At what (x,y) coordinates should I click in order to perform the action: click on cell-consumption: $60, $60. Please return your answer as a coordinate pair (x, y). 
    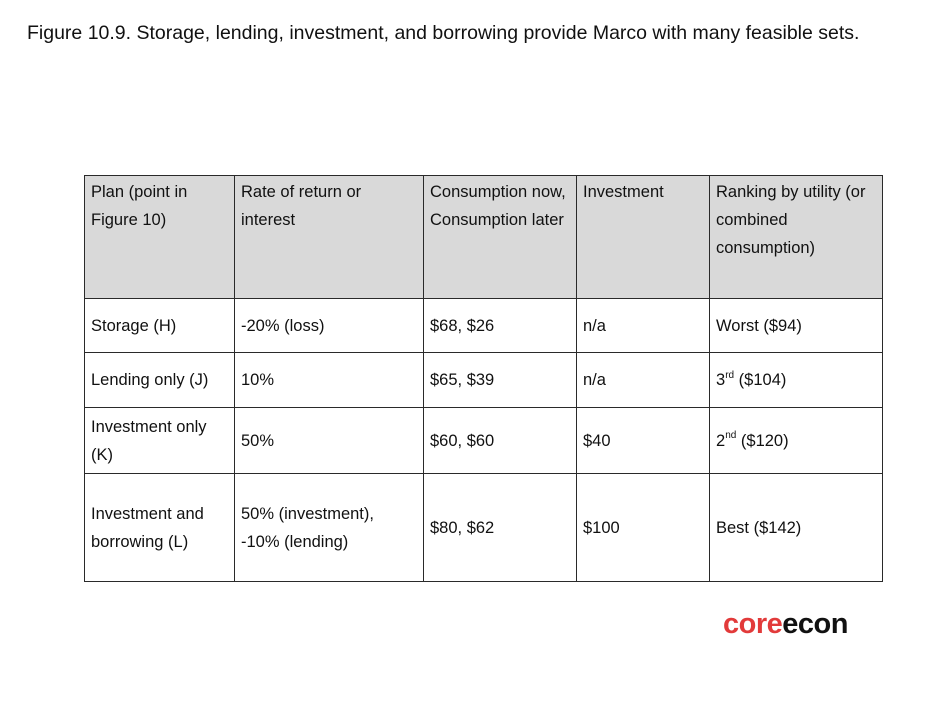
    Looking at the image, I should click on (500, 440).